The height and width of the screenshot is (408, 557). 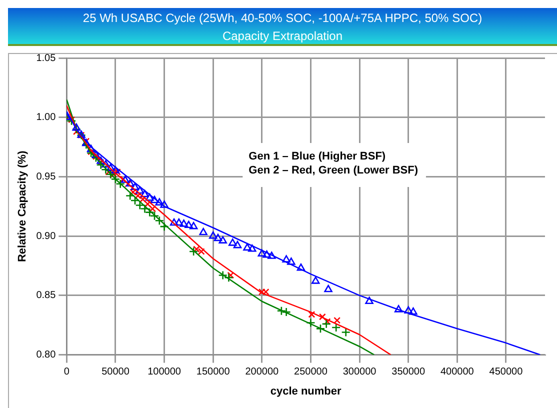 I want to click on x-tick-label: 300000, so click(x=359, y=372).